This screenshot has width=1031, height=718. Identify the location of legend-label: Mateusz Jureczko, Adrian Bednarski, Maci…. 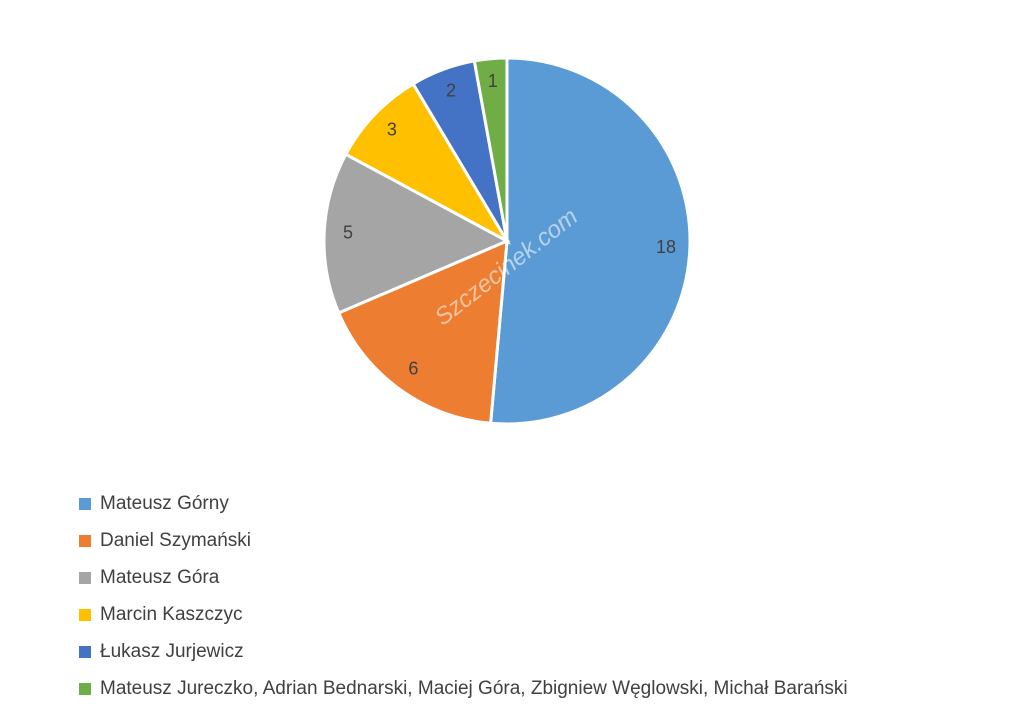
(474, 688).